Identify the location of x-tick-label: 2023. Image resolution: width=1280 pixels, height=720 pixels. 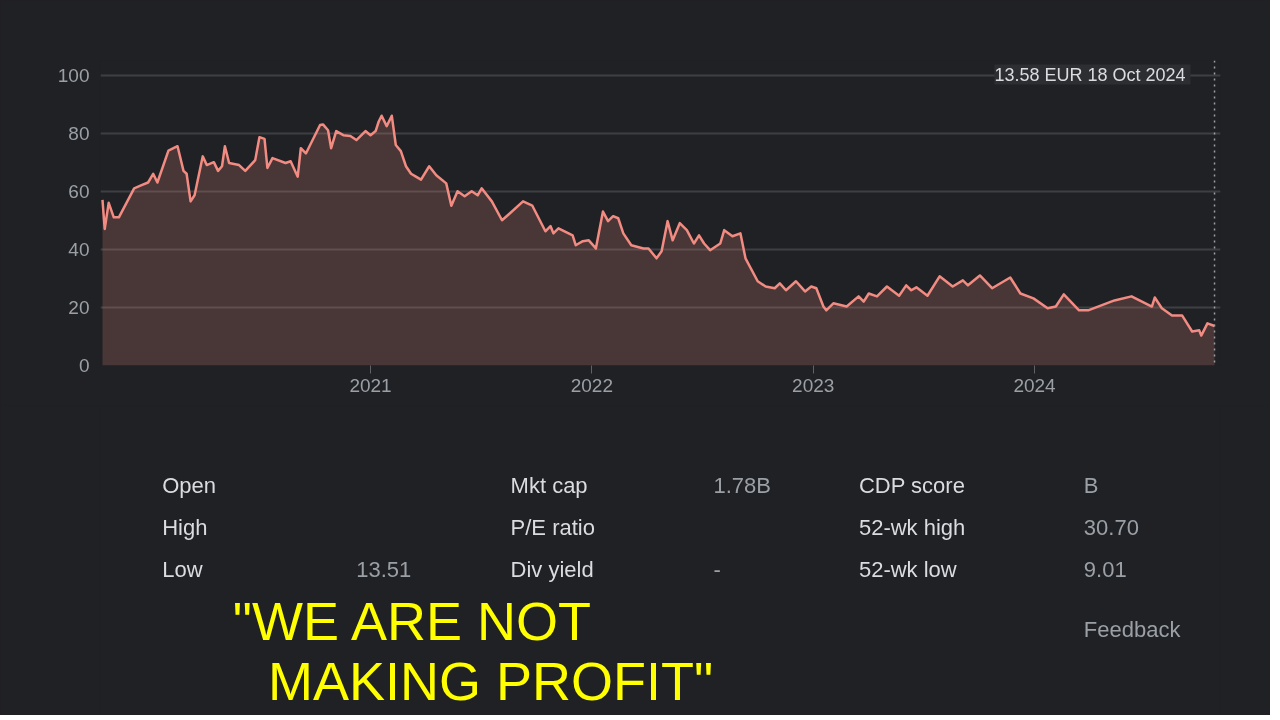
(813, 385).